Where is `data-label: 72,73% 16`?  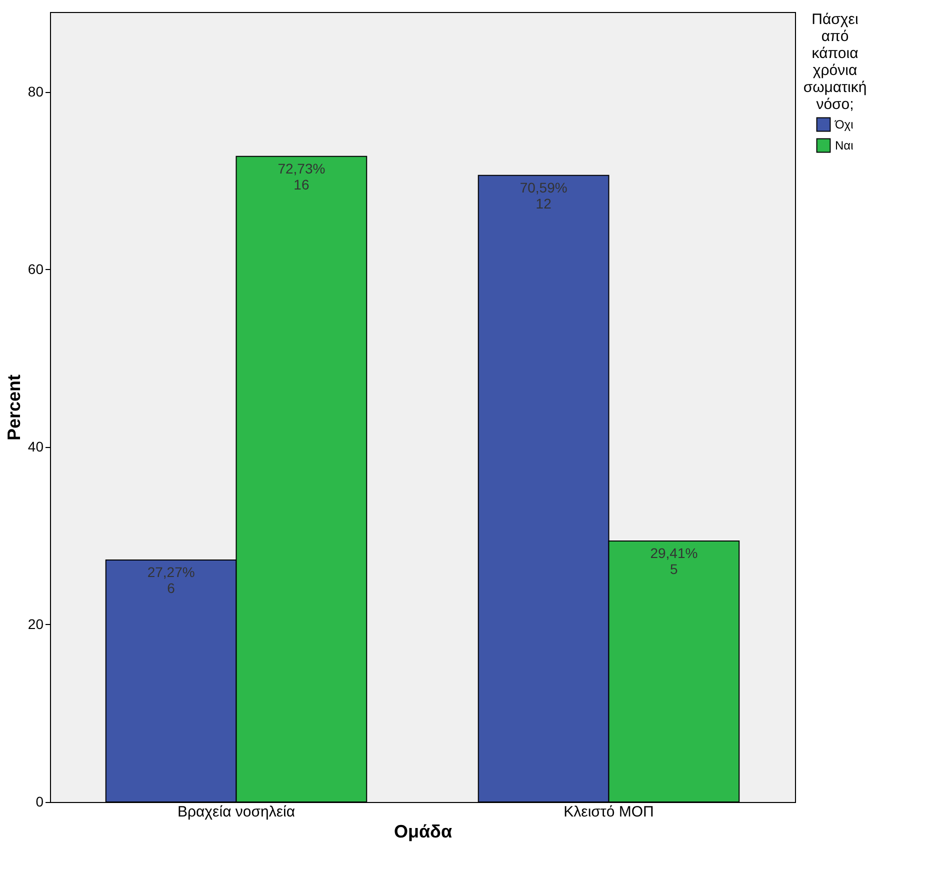
data-label: 72,73% 16 is located at coordinates (302, 176).